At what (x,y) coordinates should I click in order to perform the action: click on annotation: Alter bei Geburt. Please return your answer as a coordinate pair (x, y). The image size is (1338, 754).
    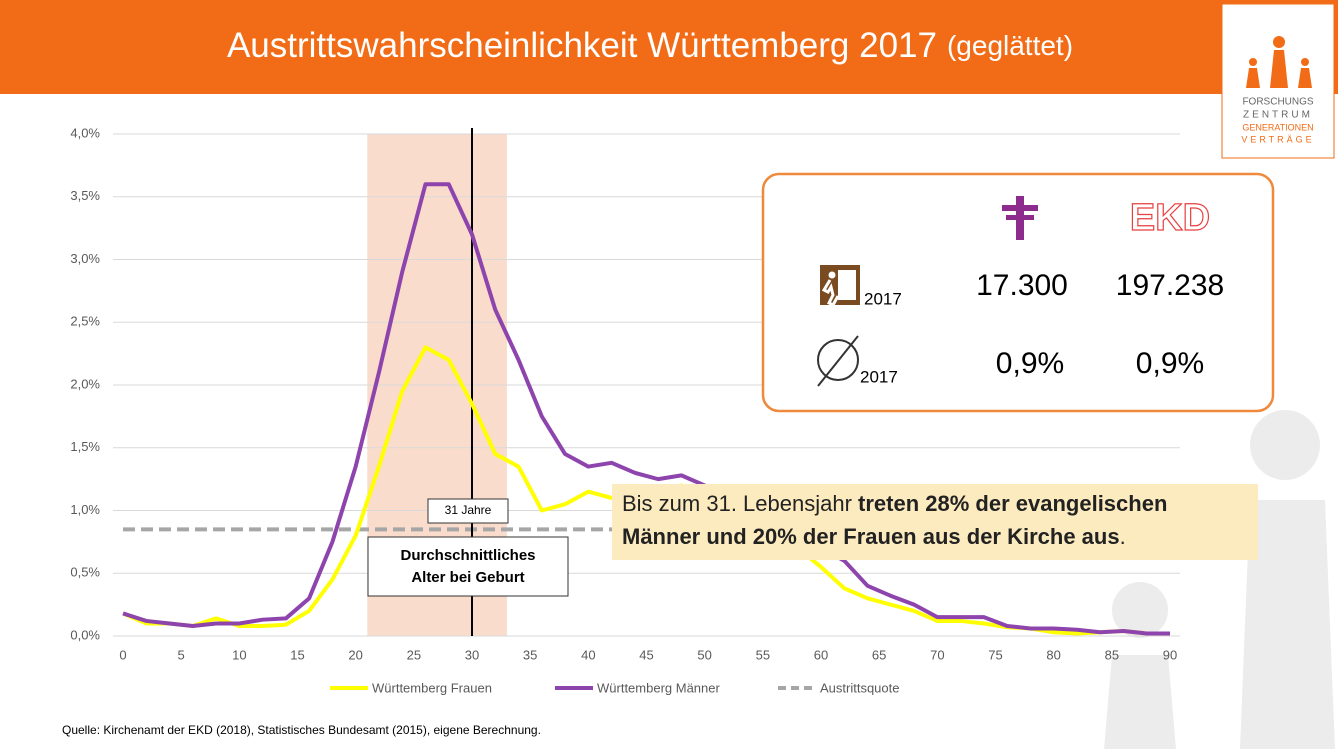
    Looking at the image, I should click on (467, 577).